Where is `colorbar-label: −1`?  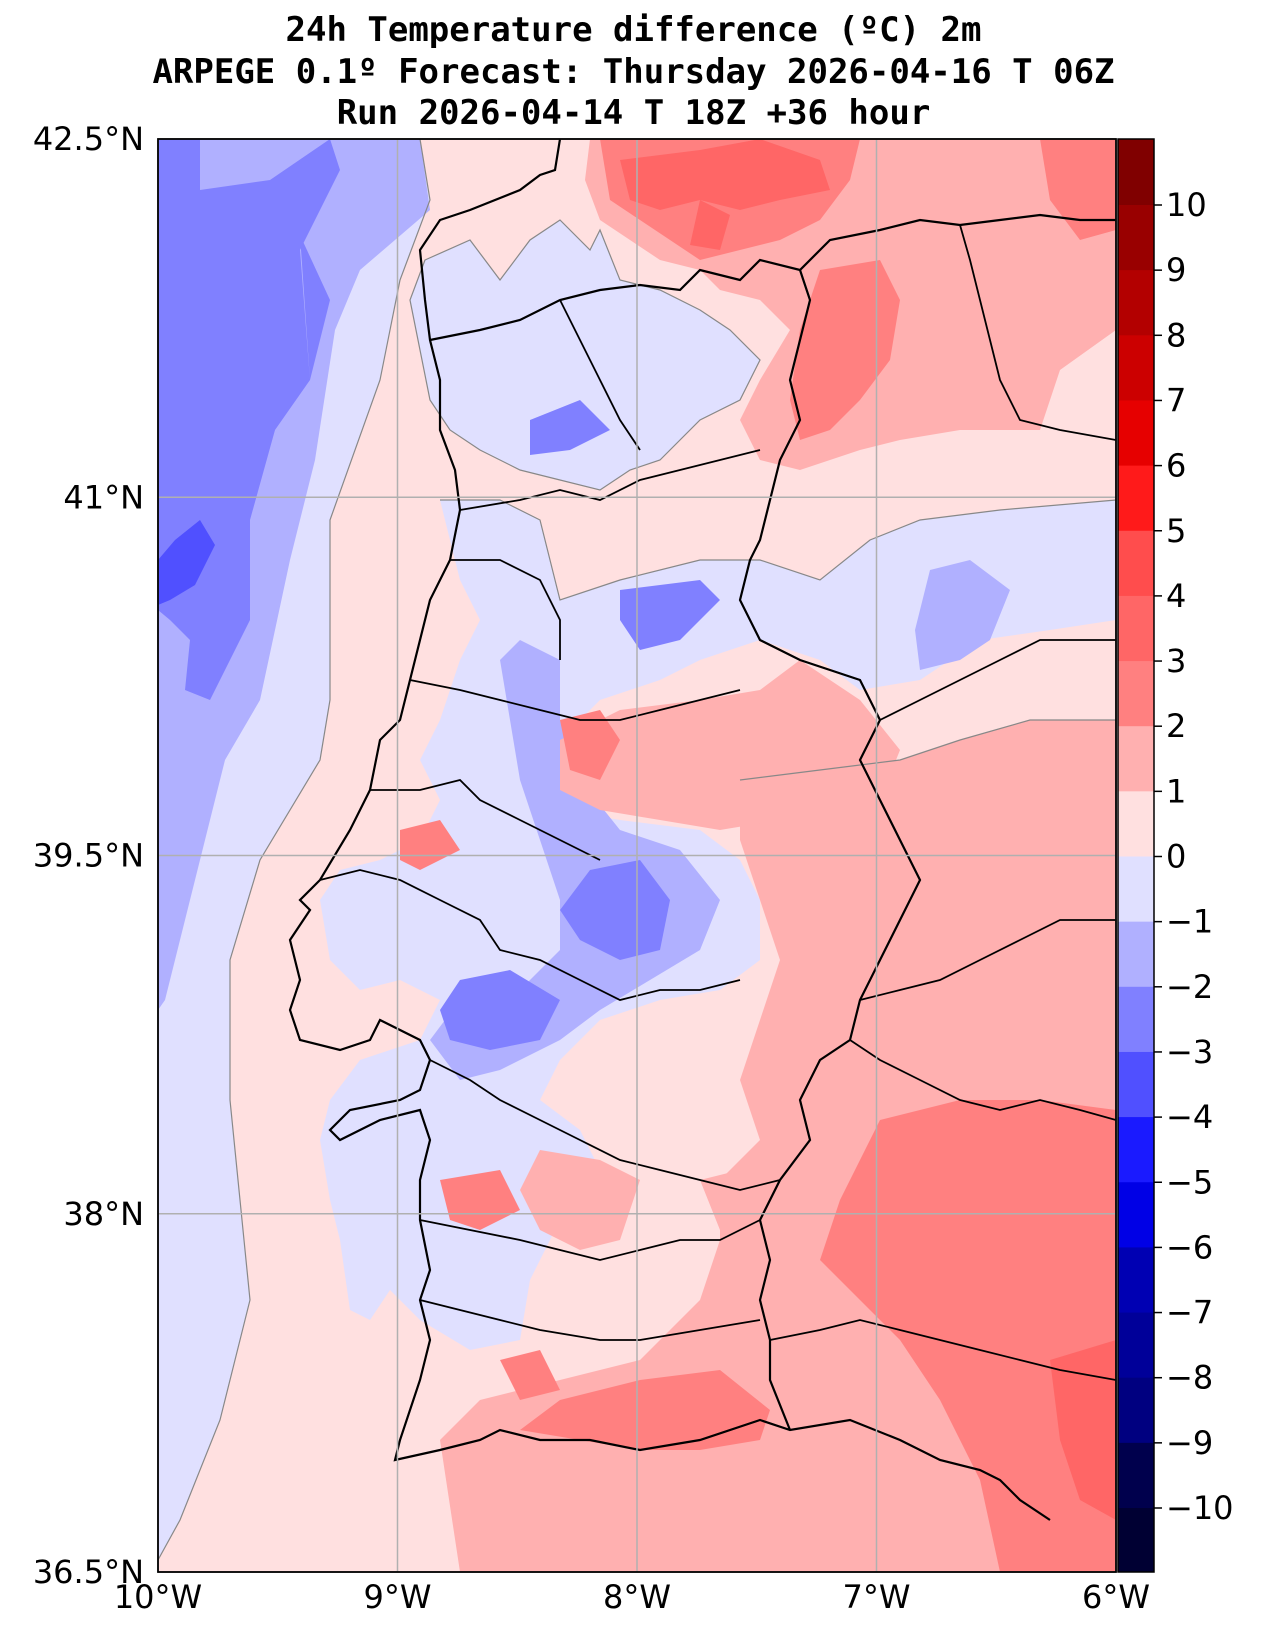 colorbar-label: −1 is located at coordinates (1189, 922).